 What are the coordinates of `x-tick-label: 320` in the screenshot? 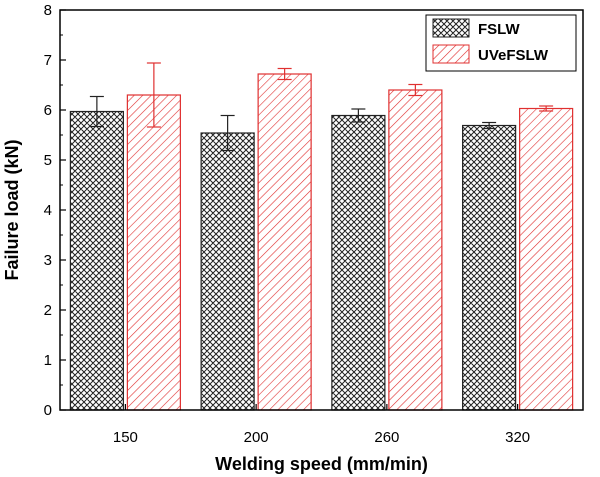 It's located at (517, 437).